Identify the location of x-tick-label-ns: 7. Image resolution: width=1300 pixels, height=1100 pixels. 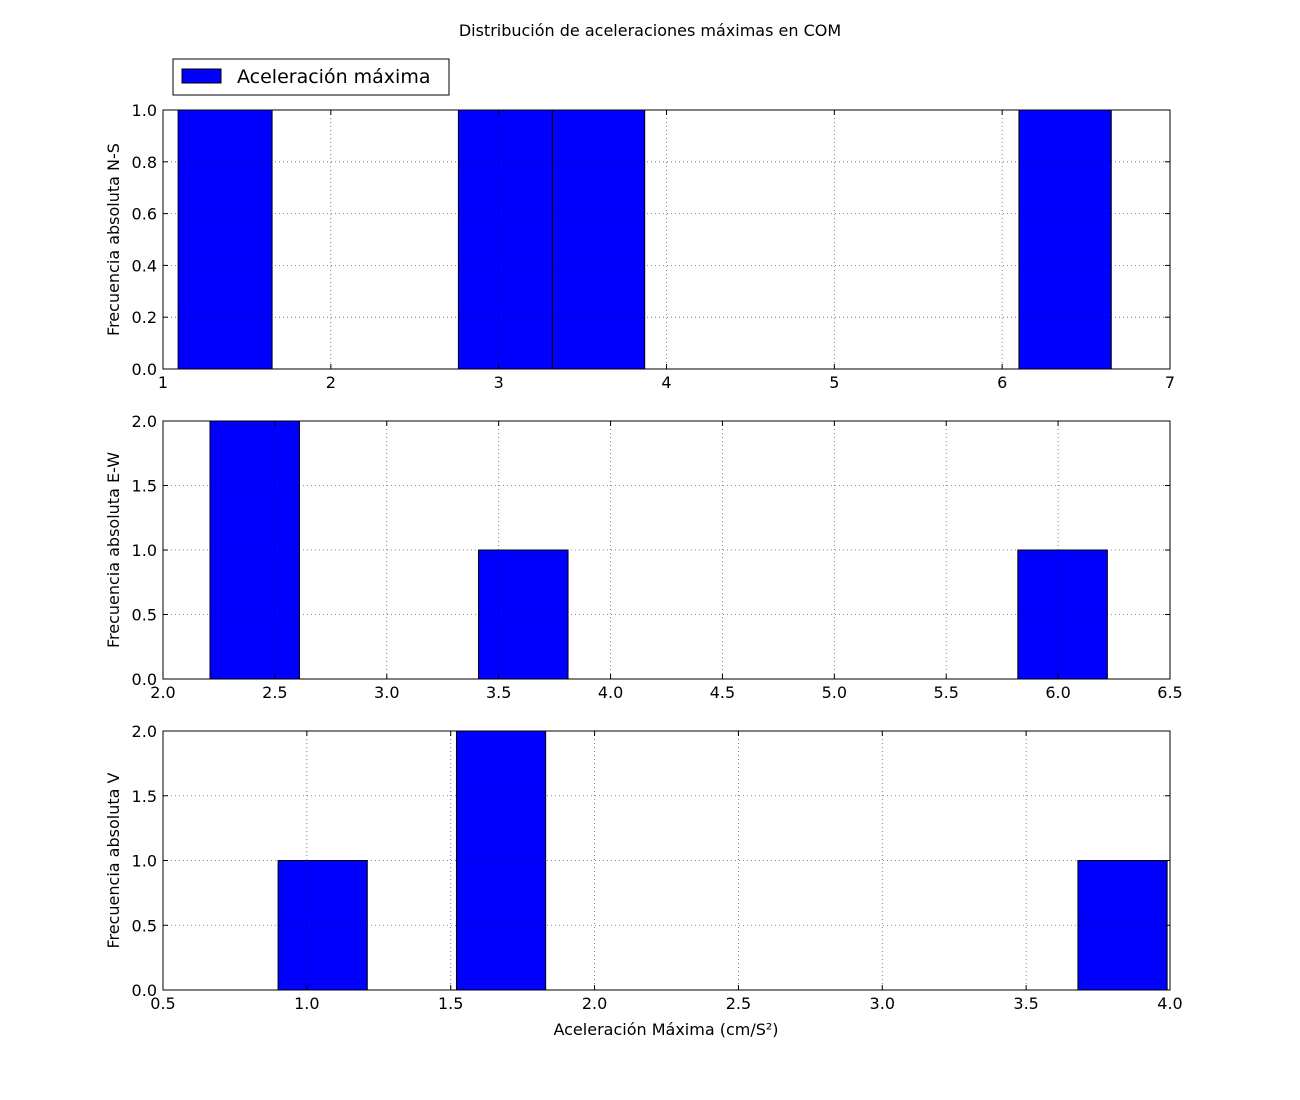
(1170, 382).